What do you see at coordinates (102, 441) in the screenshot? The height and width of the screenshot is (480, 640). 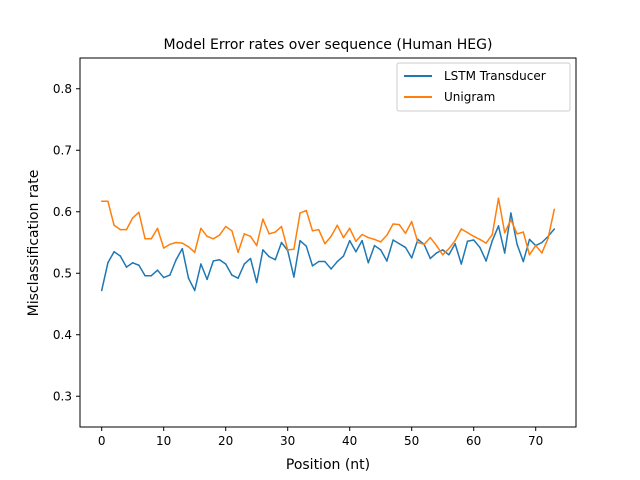 I see `x-tick-label: 0` at bounding box center [102, 441].